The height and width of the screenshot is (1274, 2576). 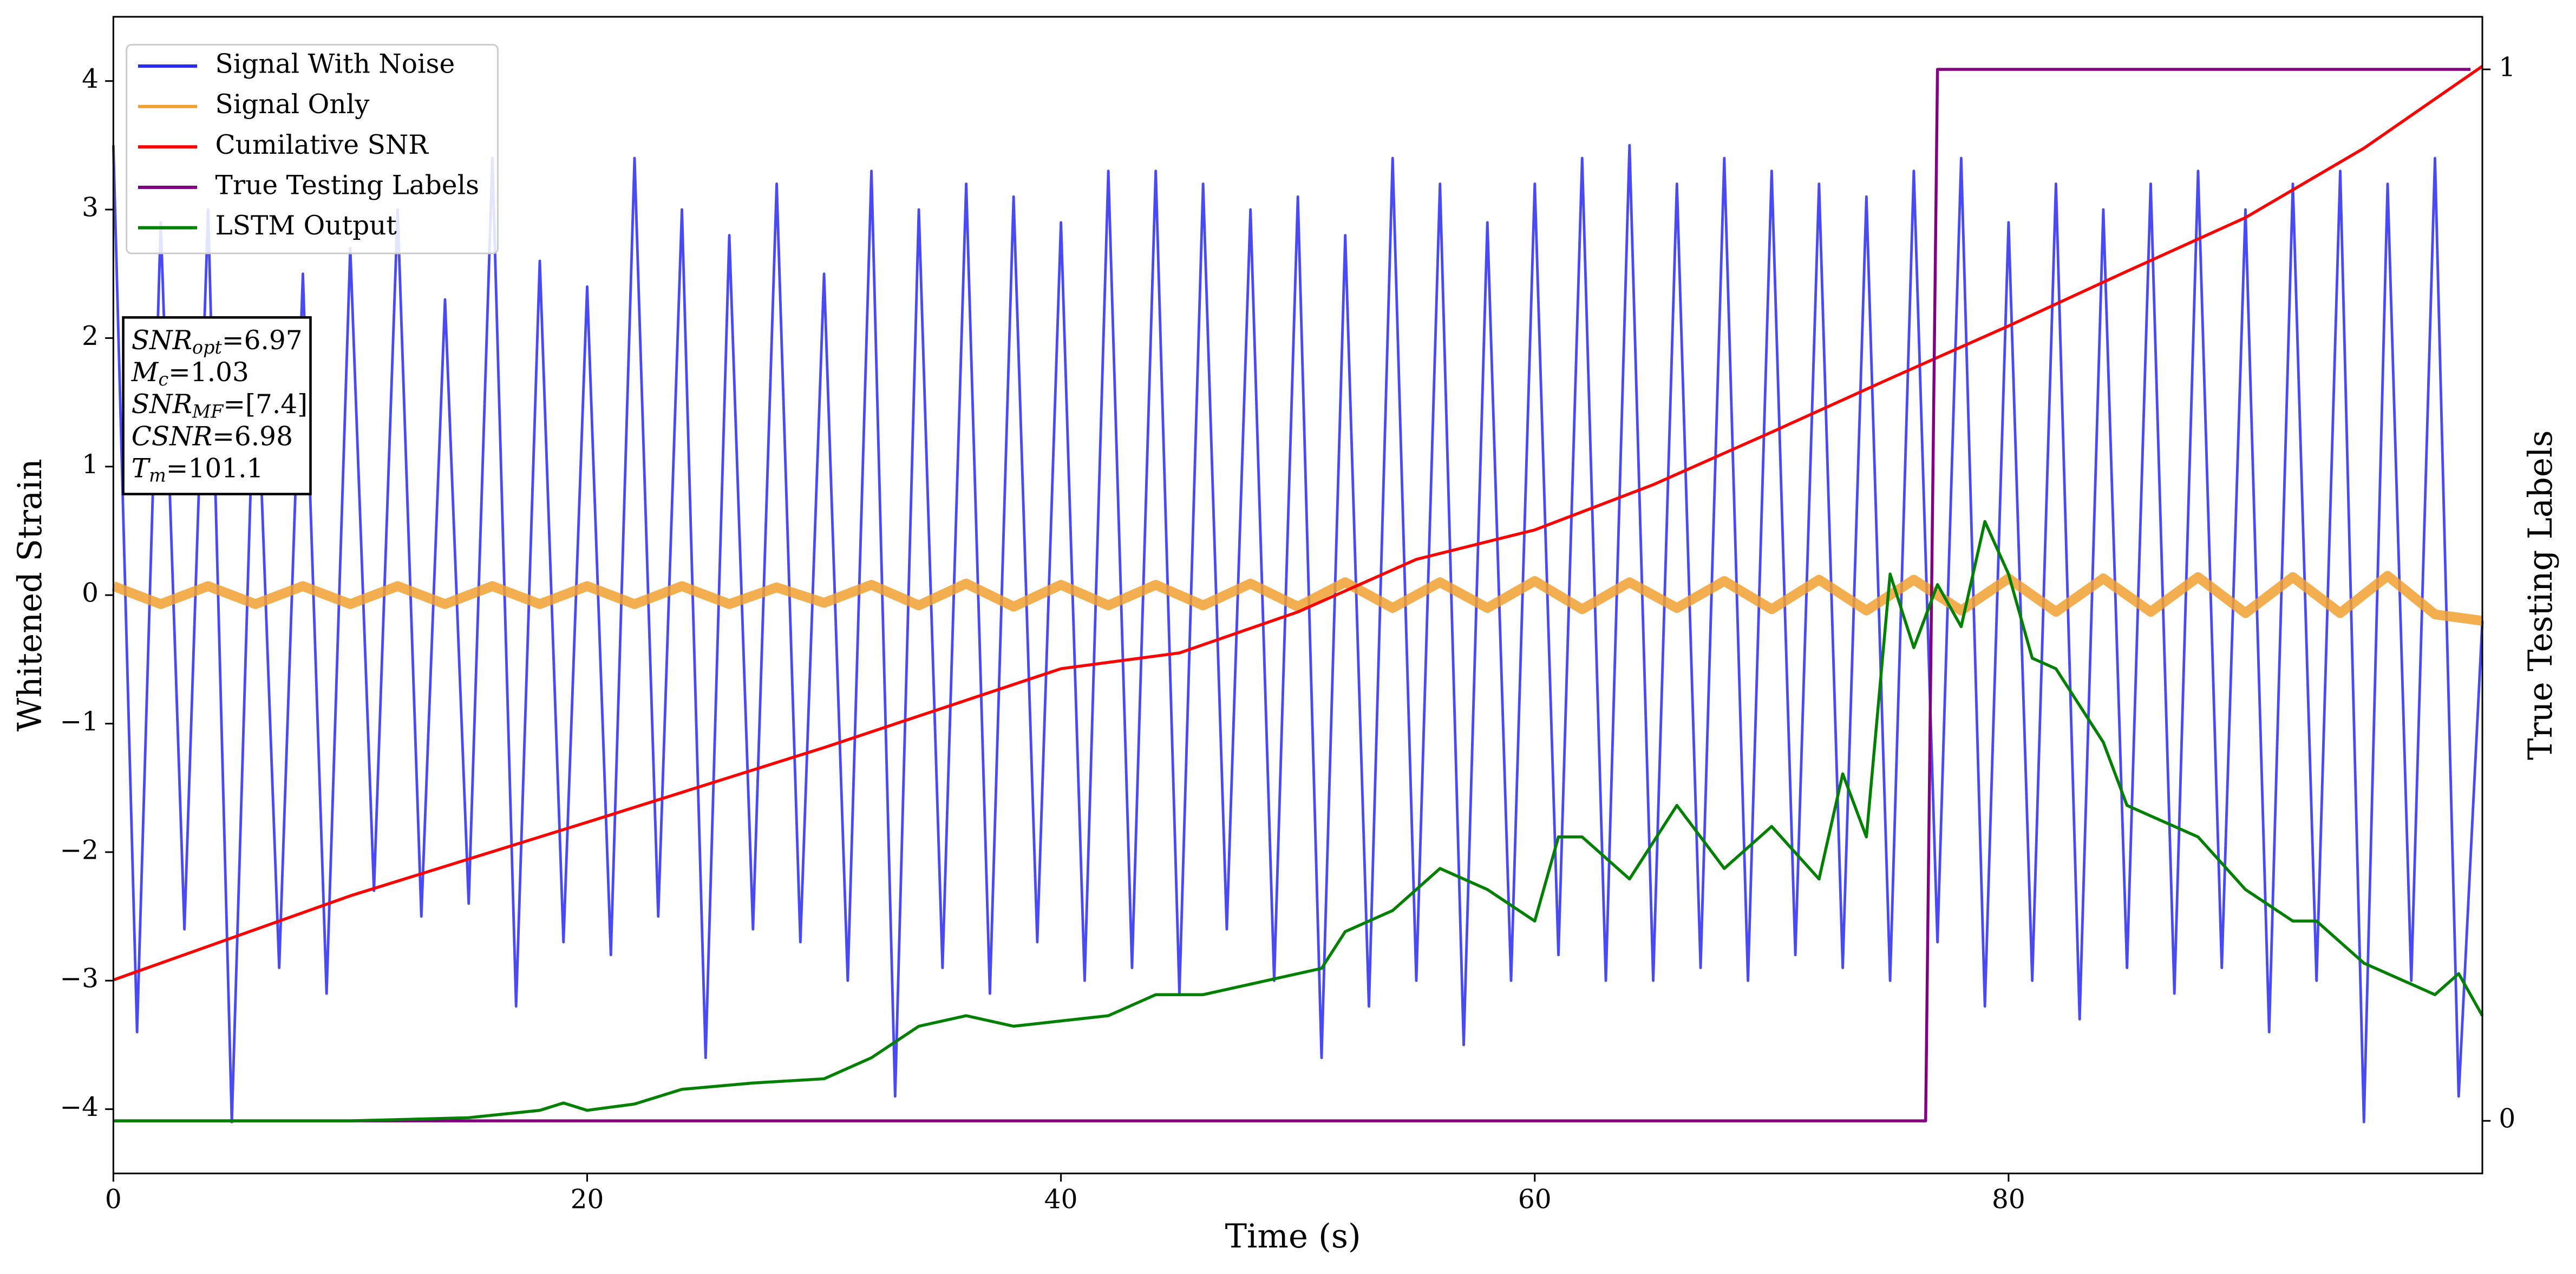 What do you see at coordinates (79, 979) in the screenshot?
I see `y-tick-label: −3` at bounding box center [79, 979].